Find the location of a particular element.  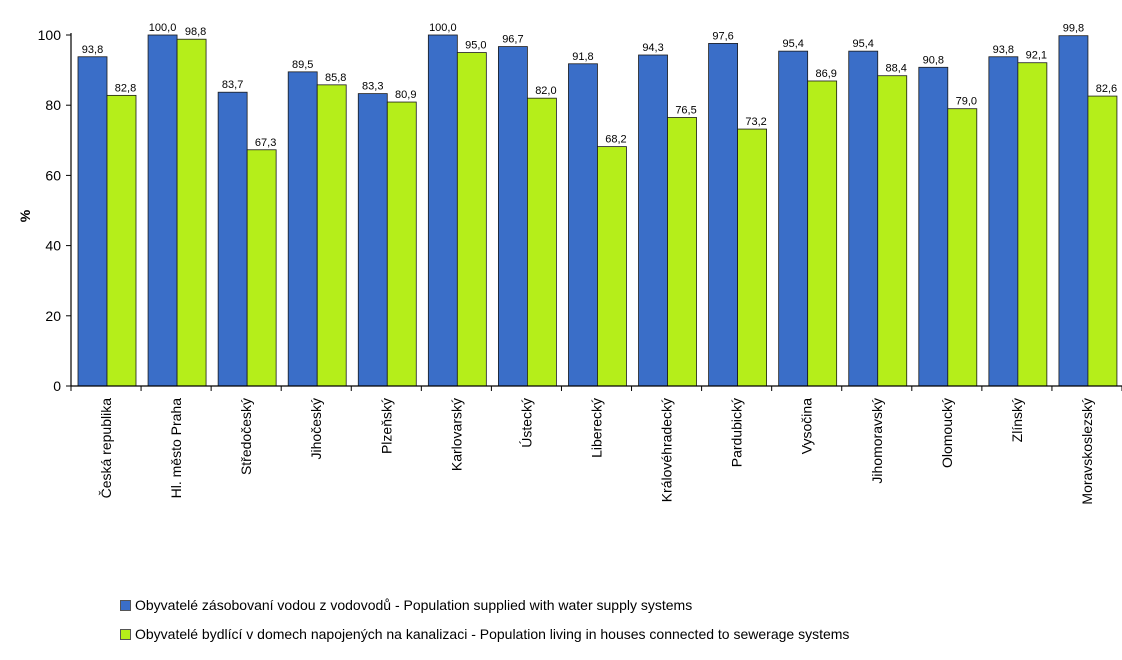

value-label-s1-13: 90,8 is located at coordinates (933, 60).